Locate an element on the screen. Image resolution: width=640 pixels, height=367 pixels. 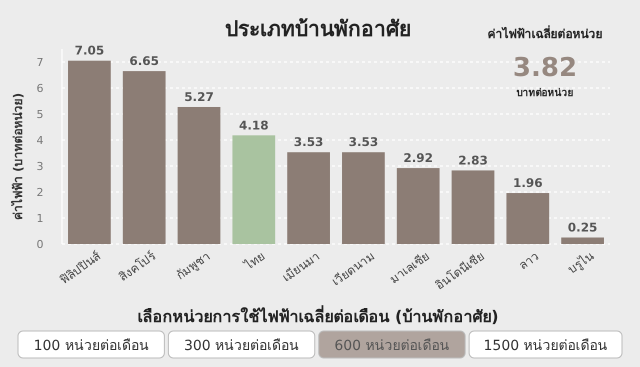
data-label: 5.27 is located at coordinates (199, 97).